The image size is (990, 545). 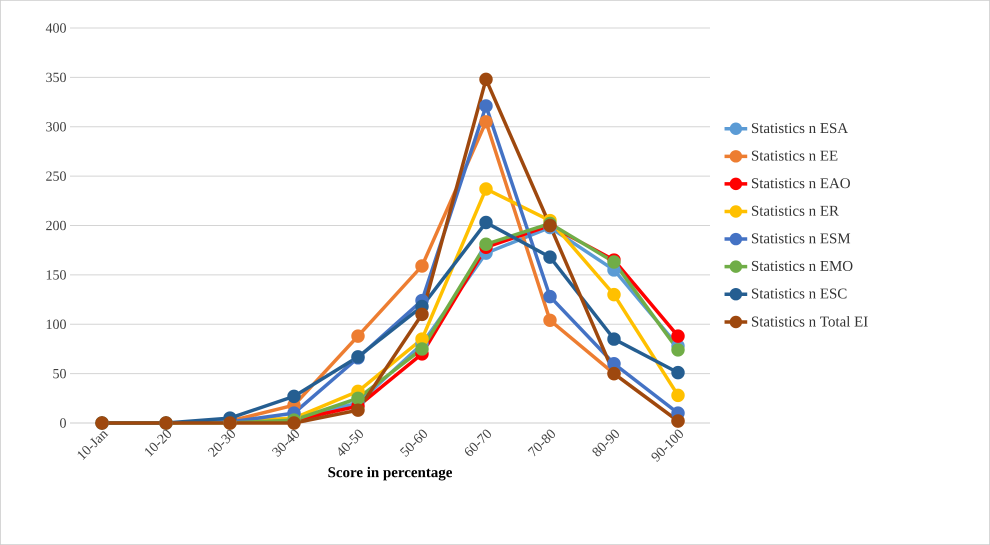 What do you see at coordinates (56, 275) in the screenshot?
I see `y-tick-label: 150` at bounding box center [56, 275].